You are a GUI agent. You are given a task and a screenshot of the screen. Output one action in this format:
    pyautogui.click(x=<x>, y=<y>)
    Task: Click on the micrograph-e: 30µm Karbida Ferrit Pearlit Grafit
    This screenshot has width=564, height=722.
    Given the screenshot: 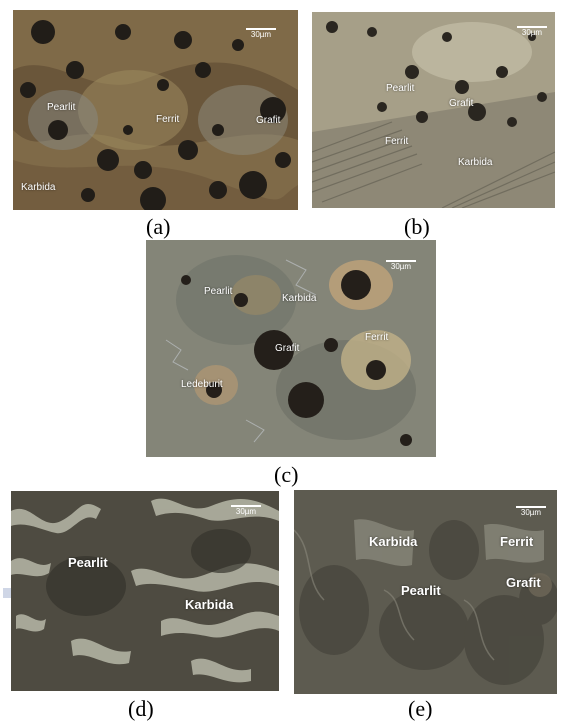 What is the action you would take?
    pyautogui.click(x=425, y=592)
    